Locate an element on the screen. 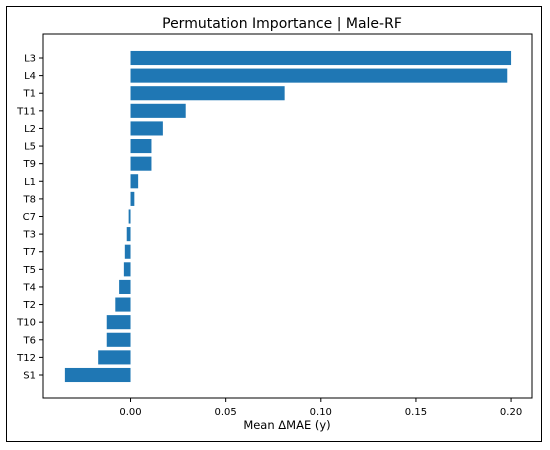  y-tick-label-t11: T11 is located at coordinates (26, 111).